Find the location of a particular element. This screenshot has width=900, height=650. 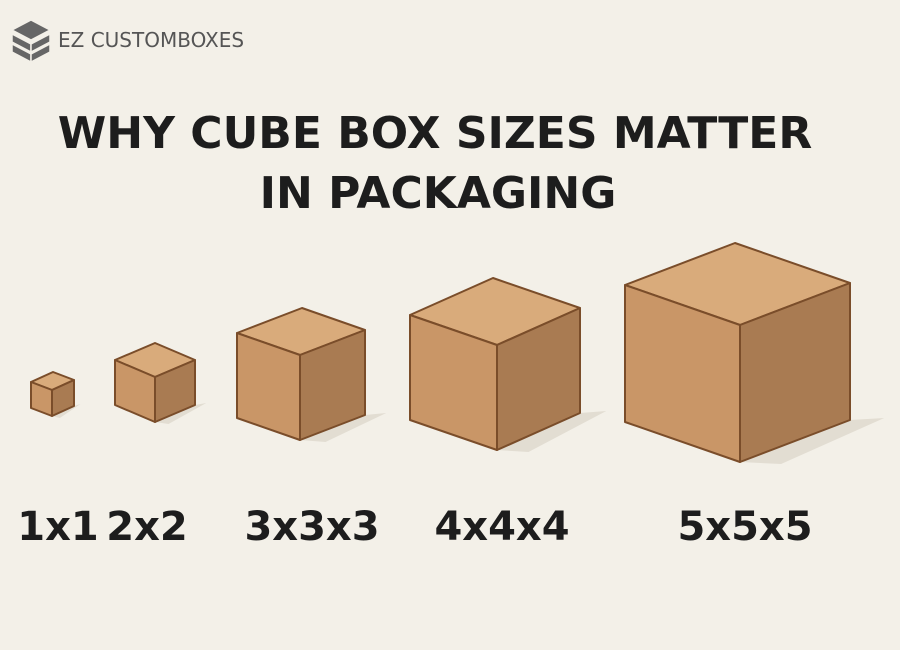

box-label: 1x1 is located at coordinates (57, 527).